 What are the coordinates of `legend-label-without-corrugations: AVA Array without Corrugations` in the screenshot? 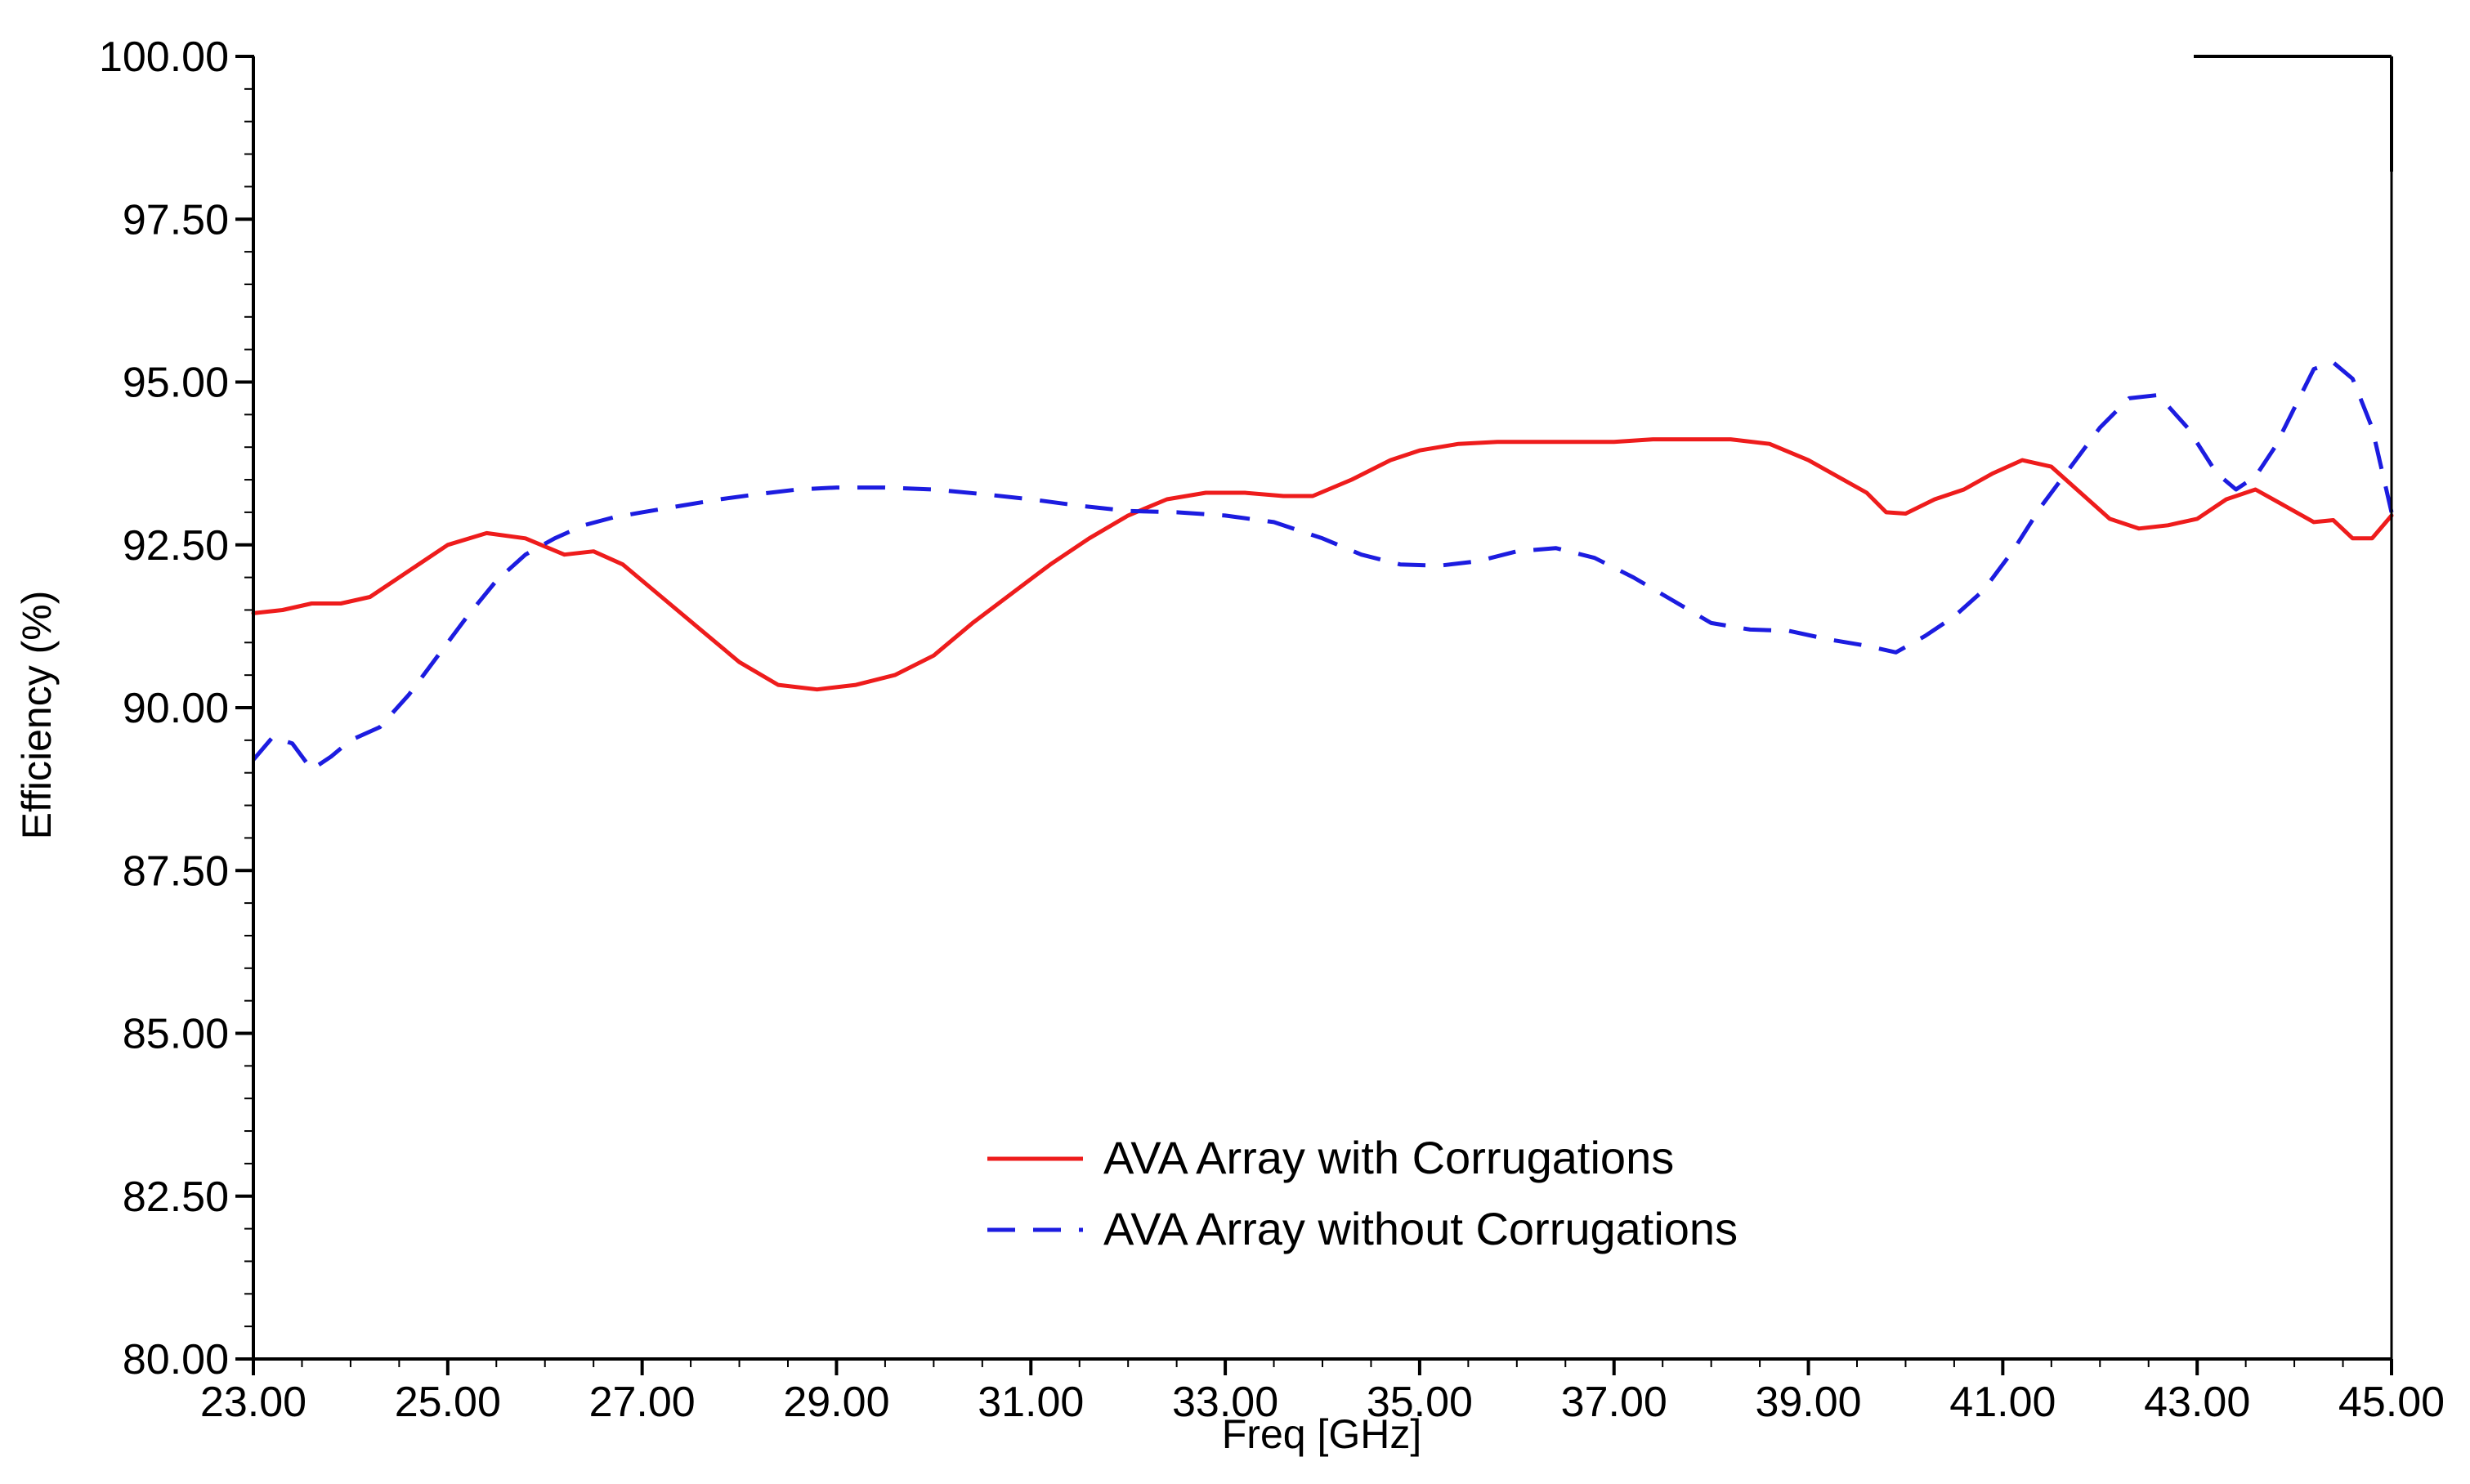 It's located at (1420, 1229).